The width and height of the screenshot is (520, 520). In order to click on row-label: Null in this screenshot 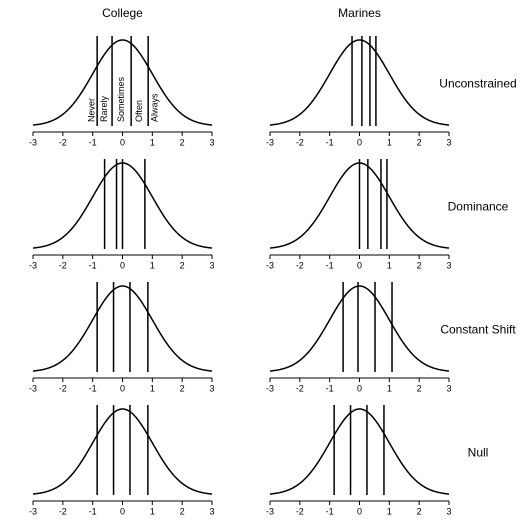, I will do `click(478, 452)`.